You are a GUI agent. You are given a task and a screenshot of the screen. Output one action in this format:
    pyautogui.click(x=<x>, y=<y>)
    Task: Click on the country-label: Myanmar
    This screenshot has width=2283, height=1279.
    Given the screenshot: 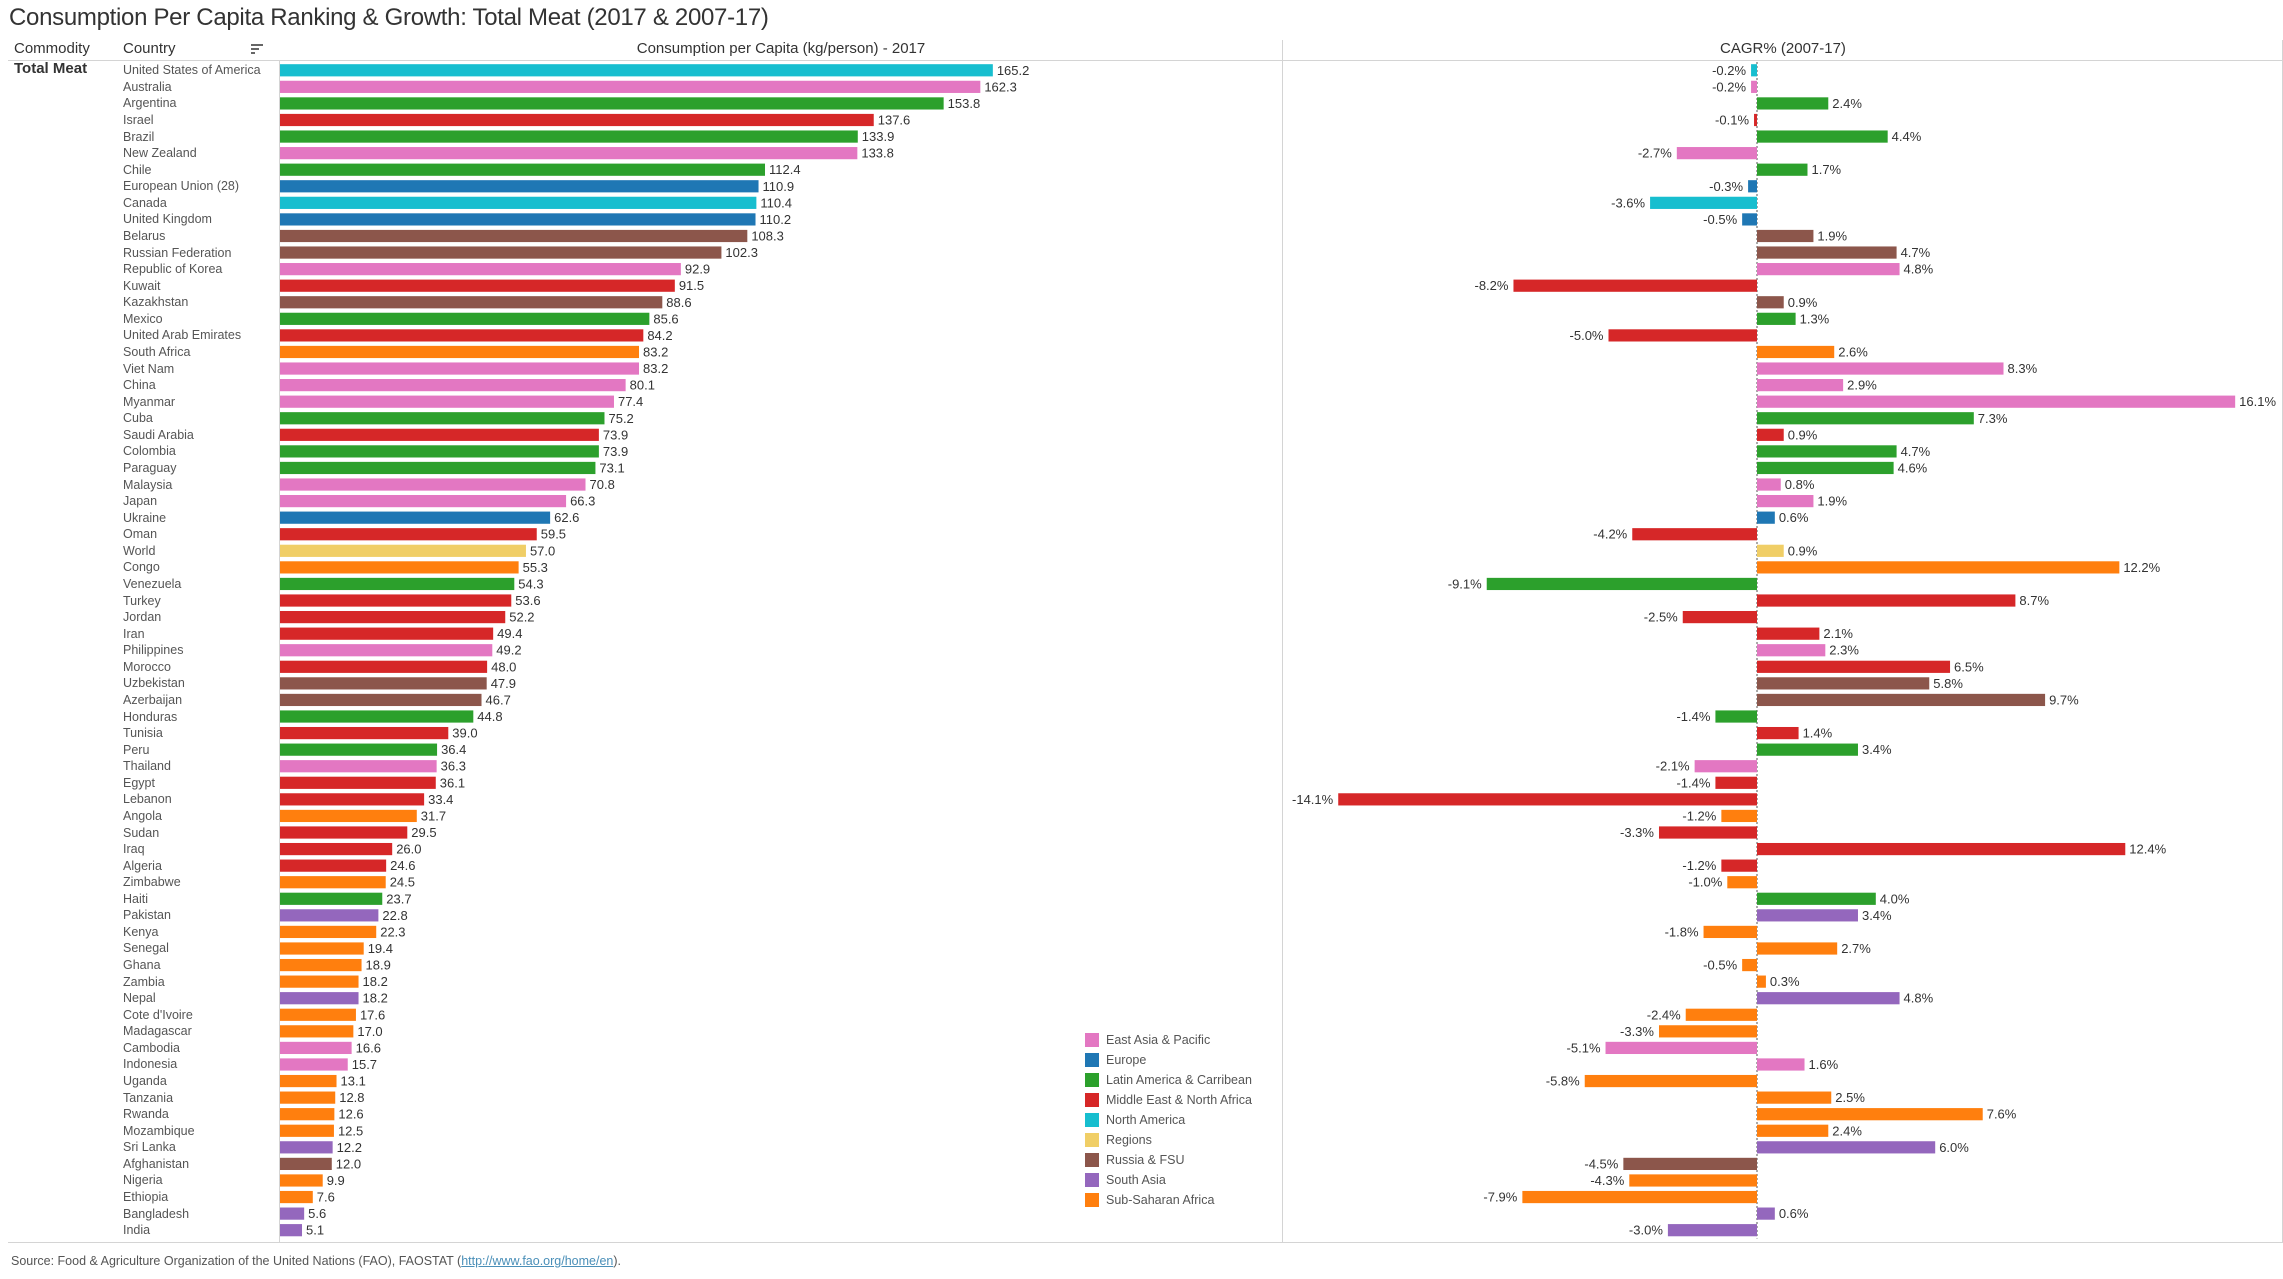 What is the action you would take?
    pyautogui.click(x=149, y=401)
    